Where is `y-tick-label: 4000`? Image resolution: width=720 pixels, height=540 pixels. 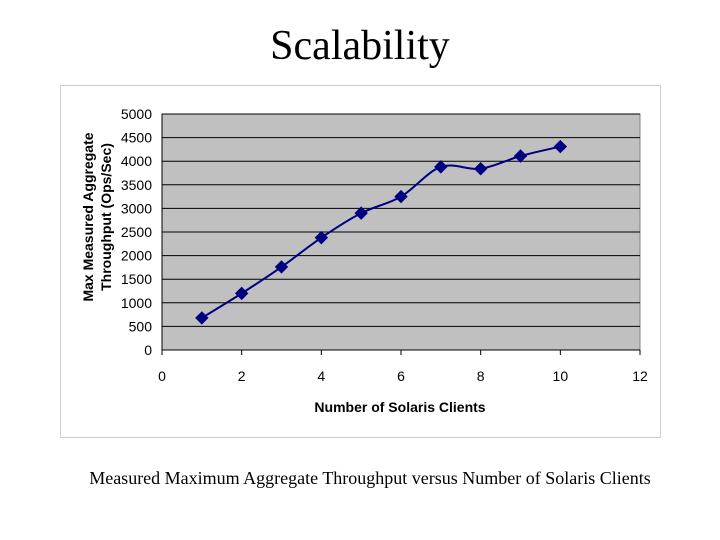 y-tick-label: 4000 is located at coordinates (136, 161).